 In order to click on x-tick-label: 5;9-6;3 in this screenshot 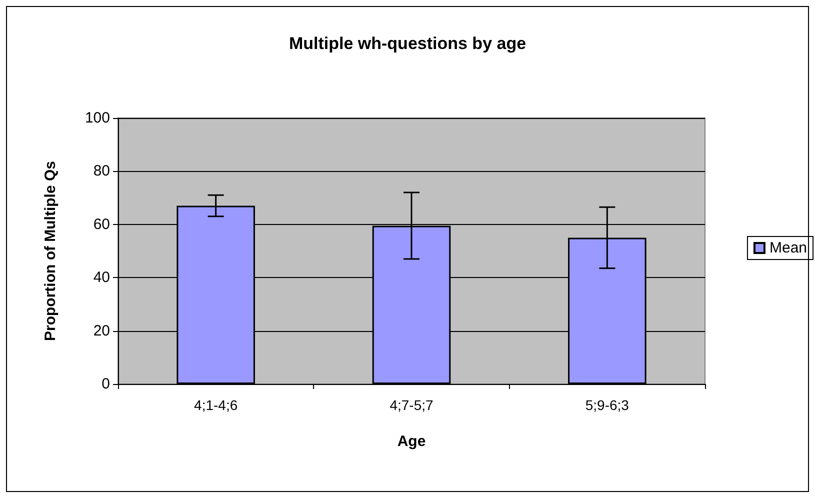, I will do `click(607, 405)`.